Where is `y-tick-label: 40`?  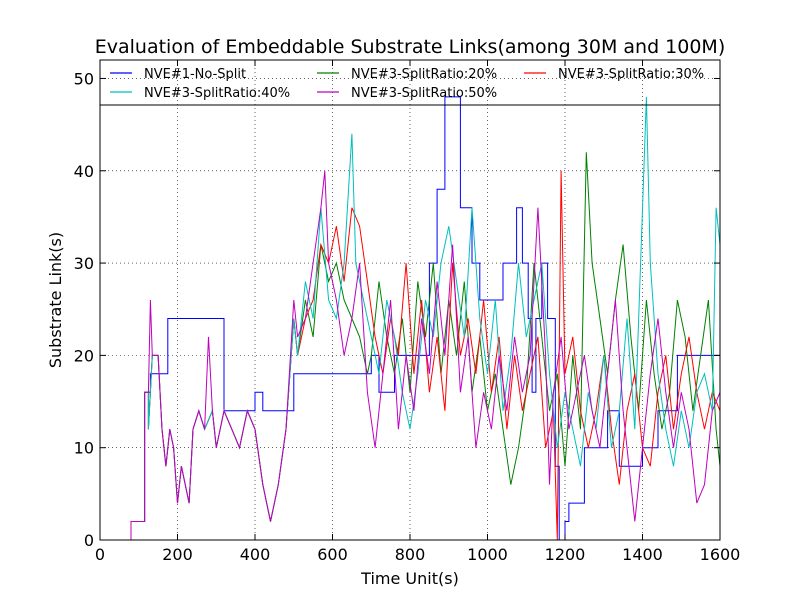
y-tick-label: 40 is located at coordinates (84, 171).